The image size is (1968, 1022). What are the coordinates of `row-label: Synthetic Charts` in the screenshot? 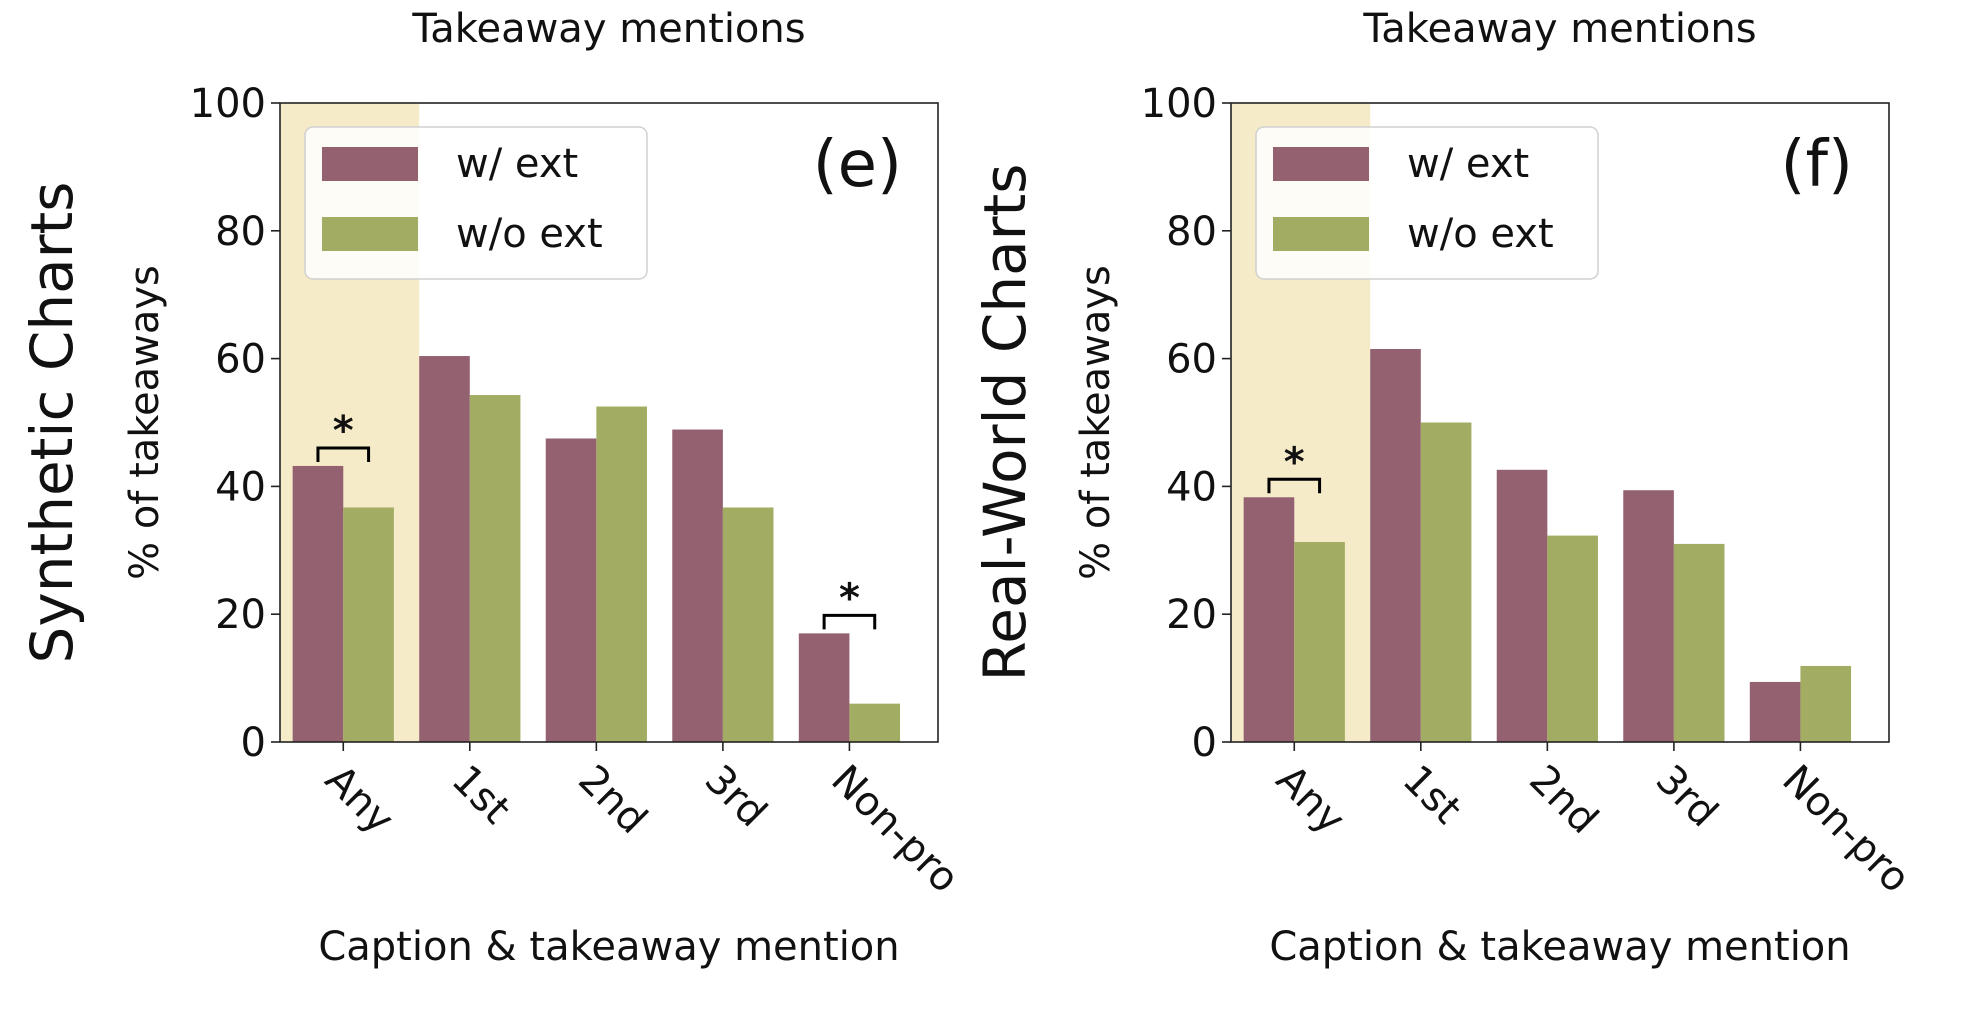 It's located at (52, 423).